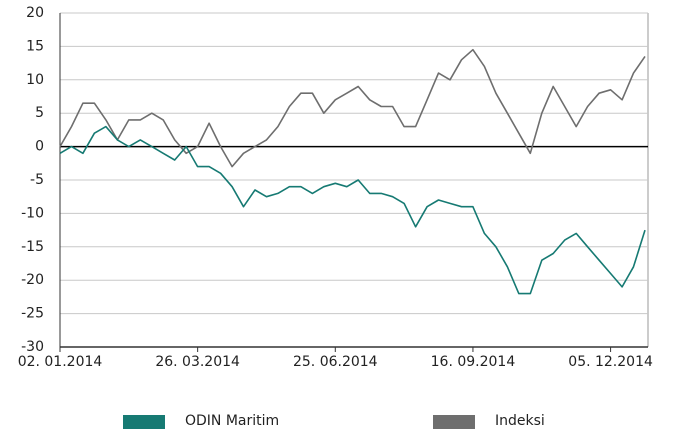 The height and width of the screenshot is (430, 697). I want to click on y-tick-label: 10, so click(35, 80).